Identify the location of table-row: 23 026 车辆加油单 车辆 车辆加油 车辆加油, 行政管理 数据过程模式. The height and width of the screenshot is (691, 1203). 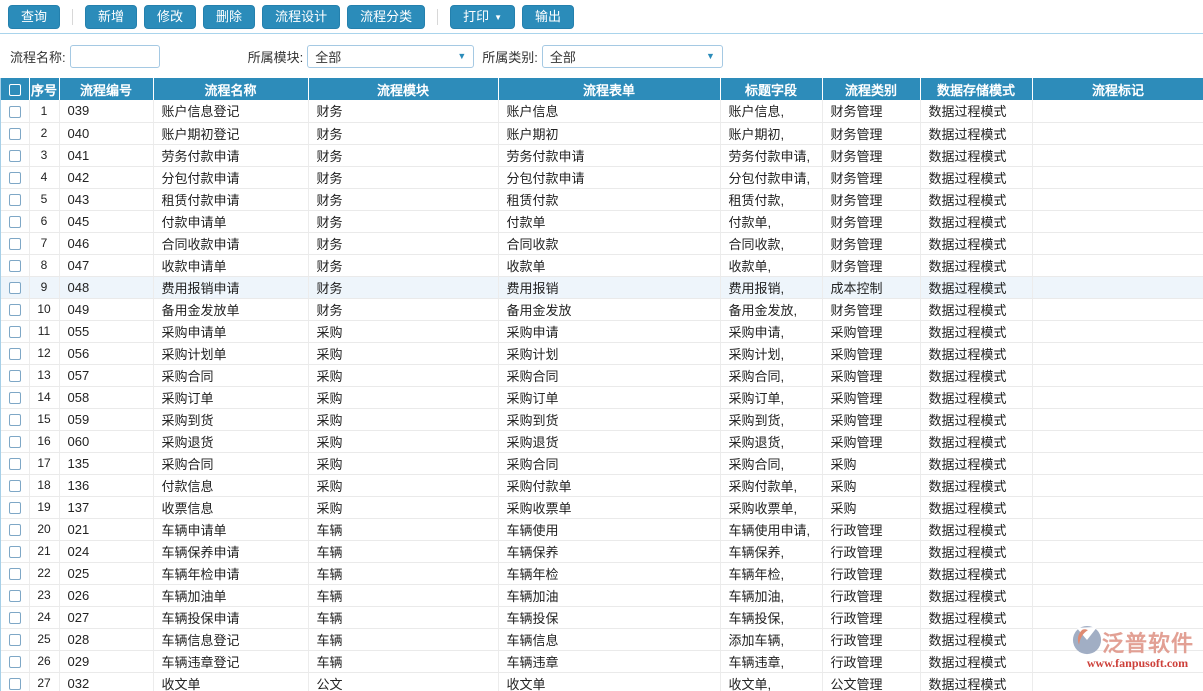
(602, 595).